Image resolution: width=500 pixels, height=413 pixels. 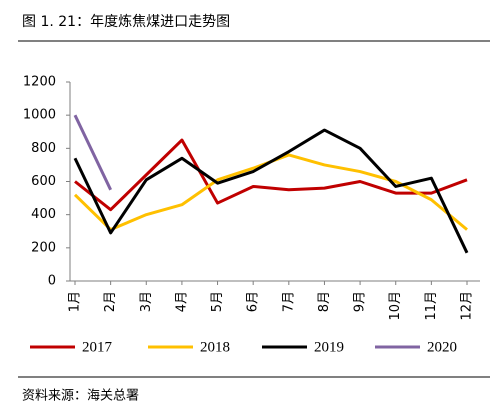 What do you see at coordinates (80, 396) in the screenshot?
I see `source: 资料来源：海关总署` at bounding box center [80, 396].